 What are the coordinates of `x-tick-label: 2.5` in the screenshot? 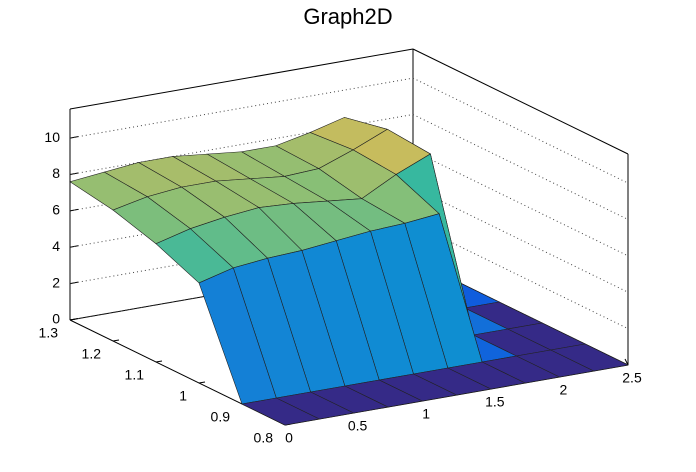 It's located at (632, 378).